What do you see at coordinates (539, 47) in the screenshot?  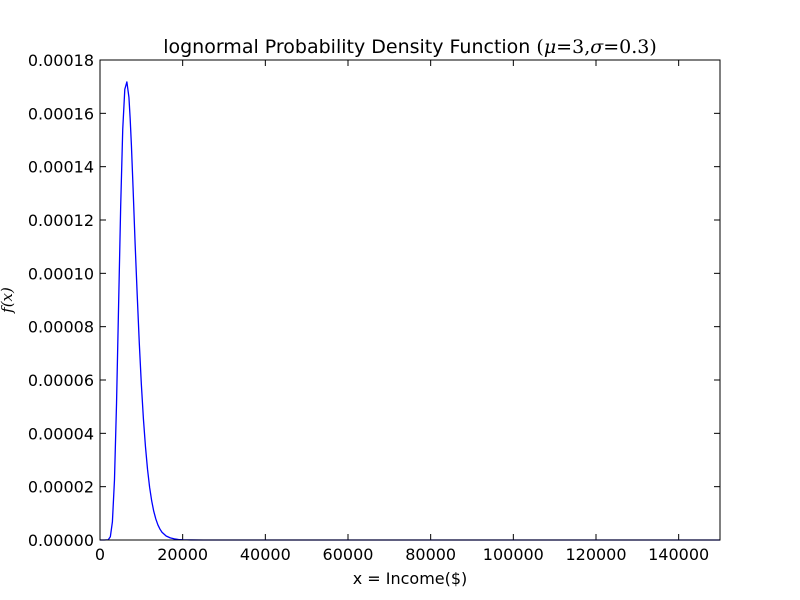 I see `title-open-paren: (` at bounding box center [539, 47].